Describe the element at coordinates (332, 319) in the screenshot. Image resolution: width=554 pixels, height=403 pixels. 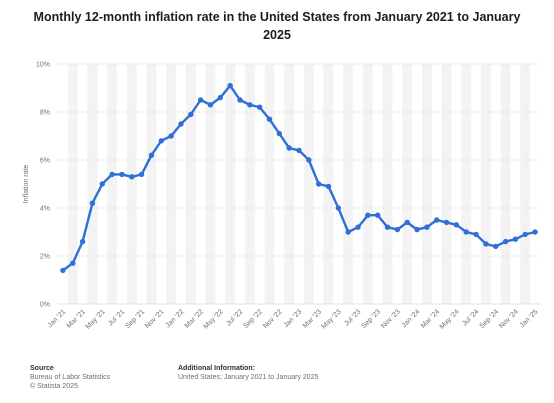
I see `x-tick-label: May '23` at that location.